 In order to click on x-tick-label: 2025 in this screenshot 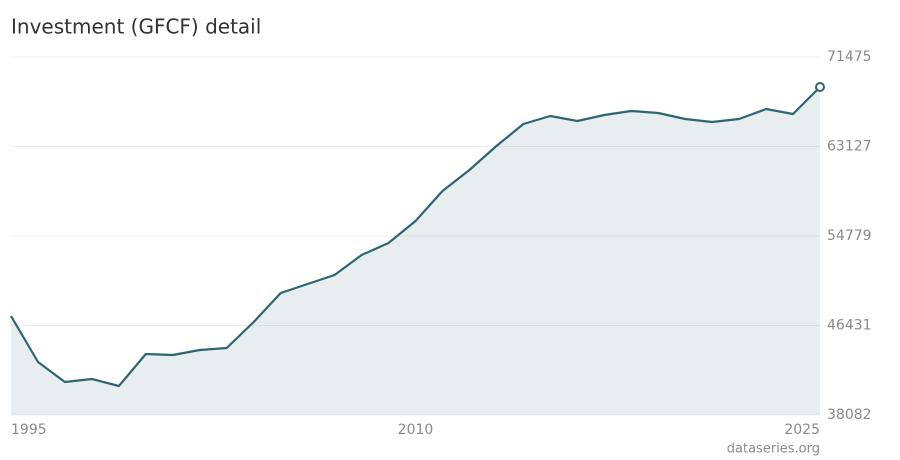, I will do `click(802, 430)`.